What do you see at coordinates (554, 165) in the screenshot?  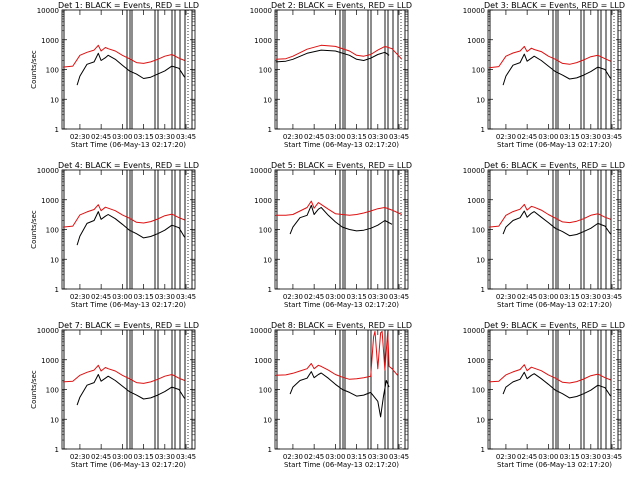 I see `panel-title: Det 6: BLACK = Events, RED = LLD` at bounding box center [554, 165].